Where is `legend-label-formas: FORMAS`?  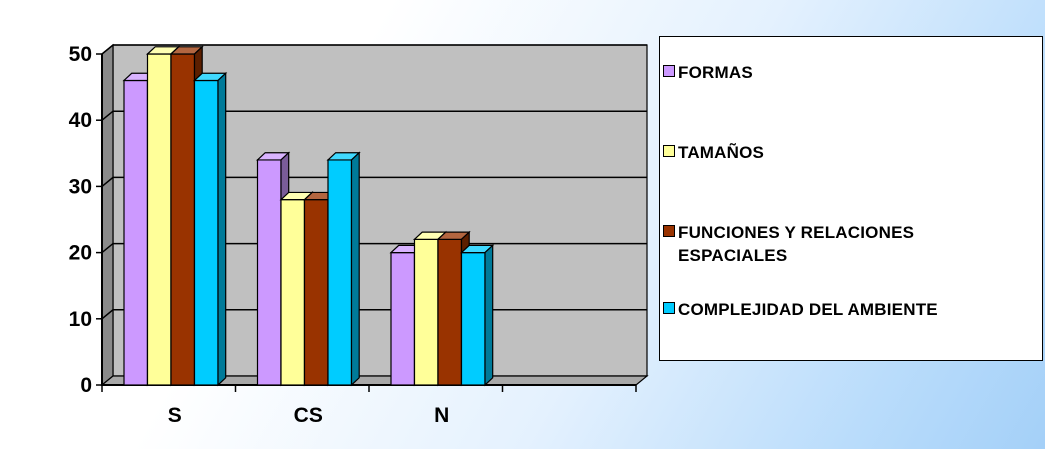
legend-label-formas: FORMAS is located at coordinates (715, 72).